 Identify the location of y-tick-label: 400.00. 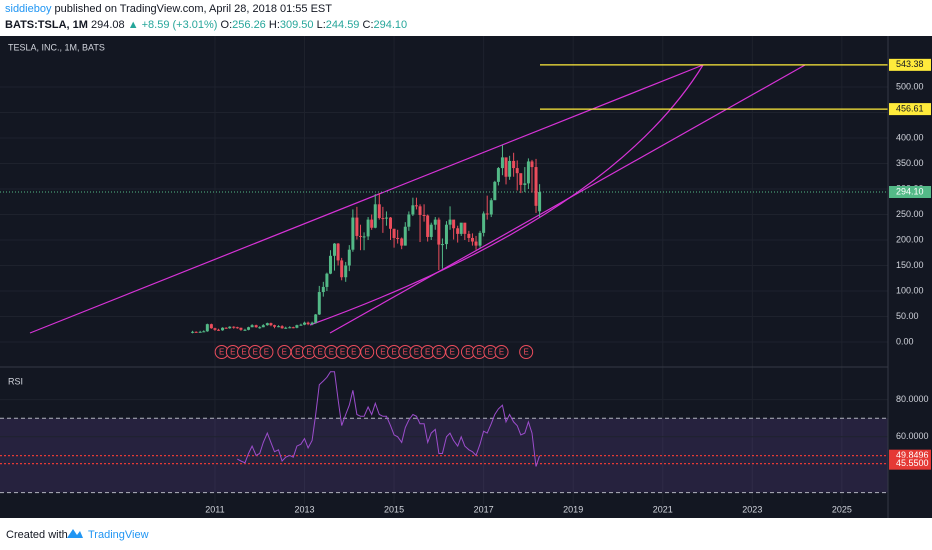
(910, 137).